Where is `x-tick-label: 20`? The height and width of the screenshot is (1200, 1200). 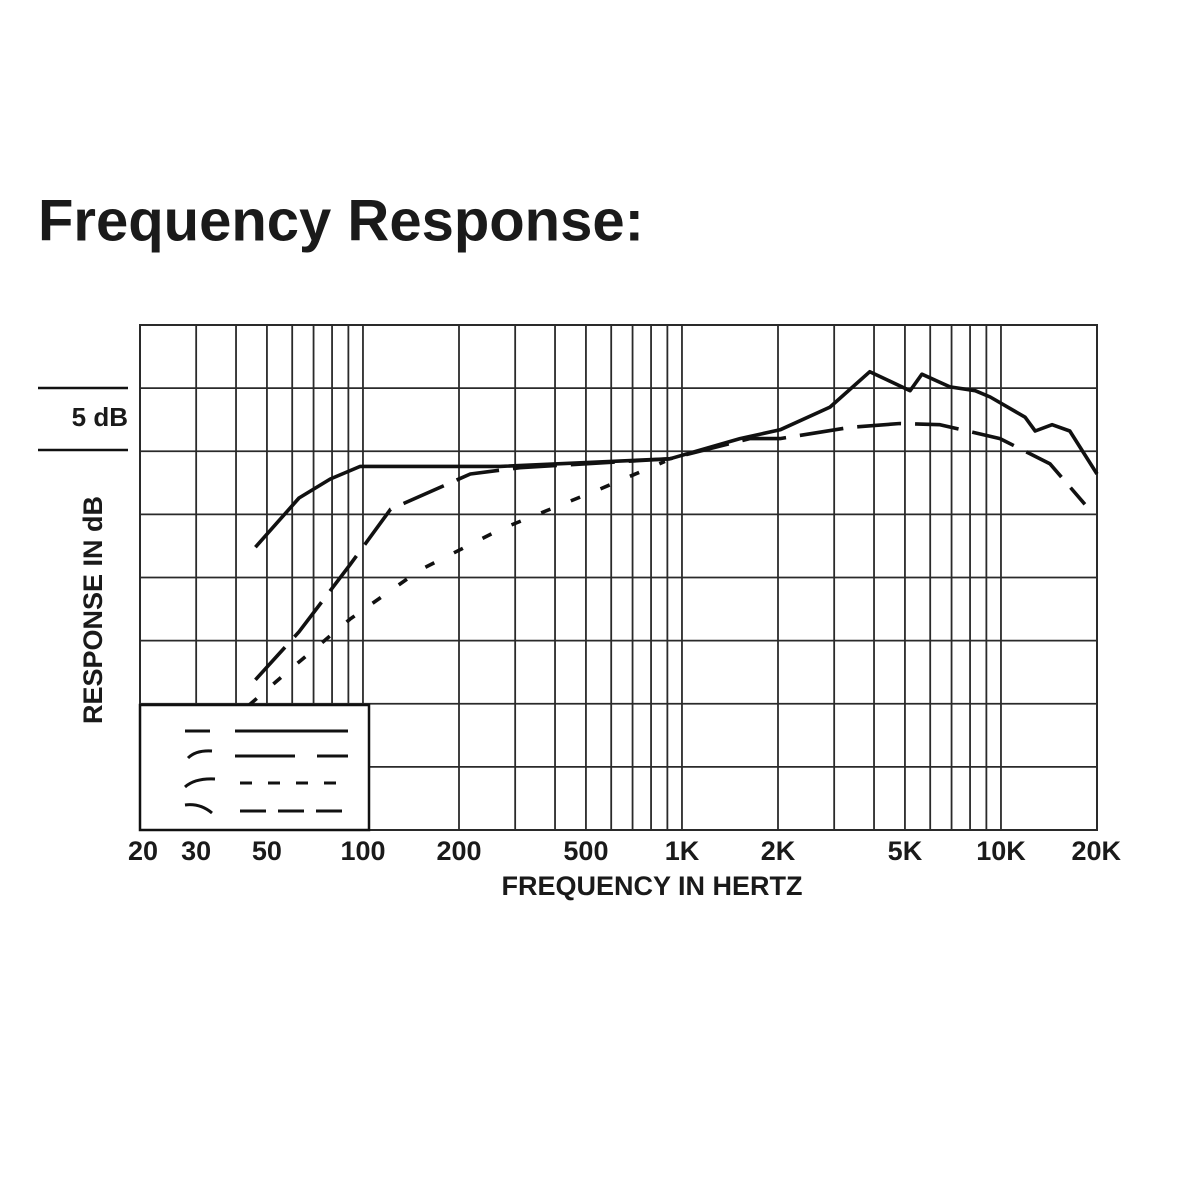 x-tick-label: 20 is located at coordinates (143, 851).